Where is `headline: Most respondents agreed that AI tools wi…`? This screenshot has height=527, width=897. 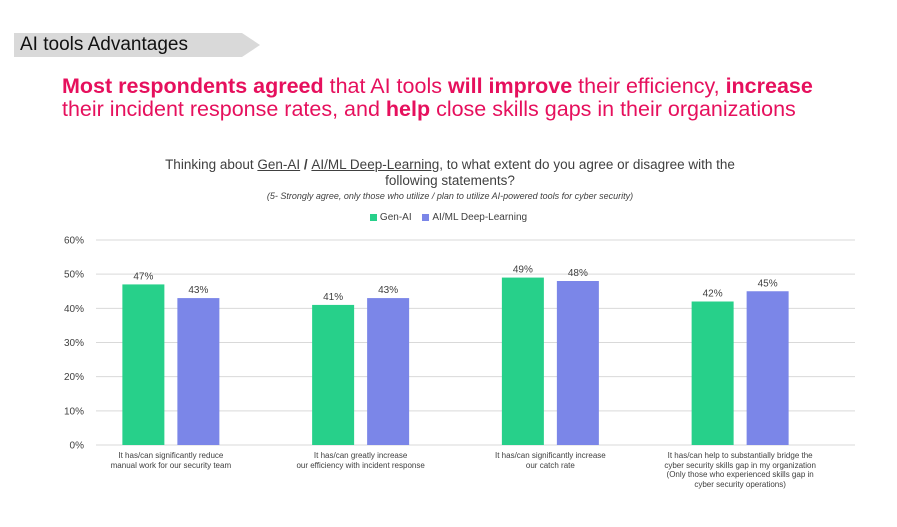
headline: Most respondents agreed that AI tools wi… is located at coordinates (472, 98).